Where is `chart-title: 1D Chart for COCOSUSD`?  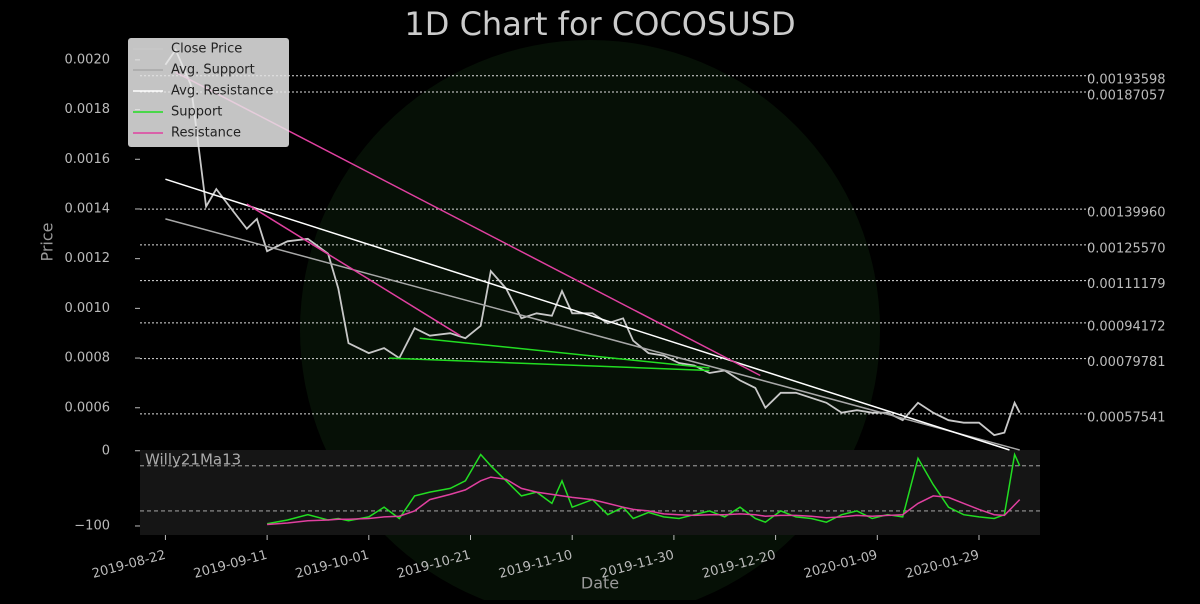 chart-title: 1D Chart for COCOSUSD is located at coordinates (599, 24).